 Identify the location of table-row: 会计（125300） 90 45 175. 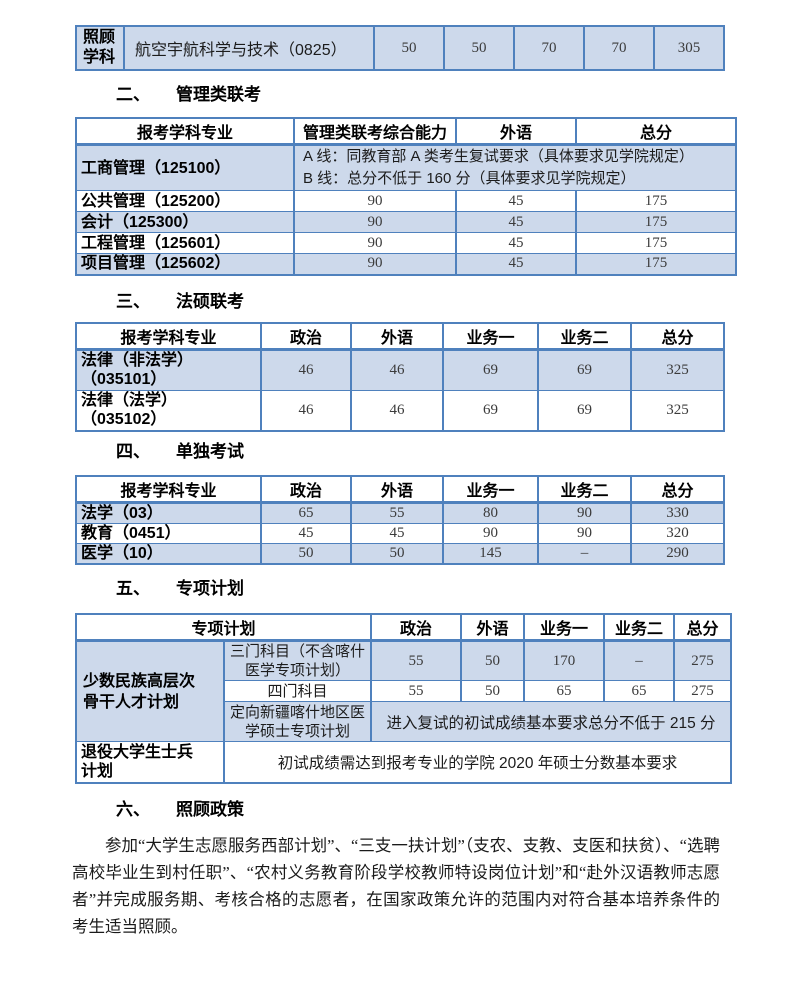
(406, 222).